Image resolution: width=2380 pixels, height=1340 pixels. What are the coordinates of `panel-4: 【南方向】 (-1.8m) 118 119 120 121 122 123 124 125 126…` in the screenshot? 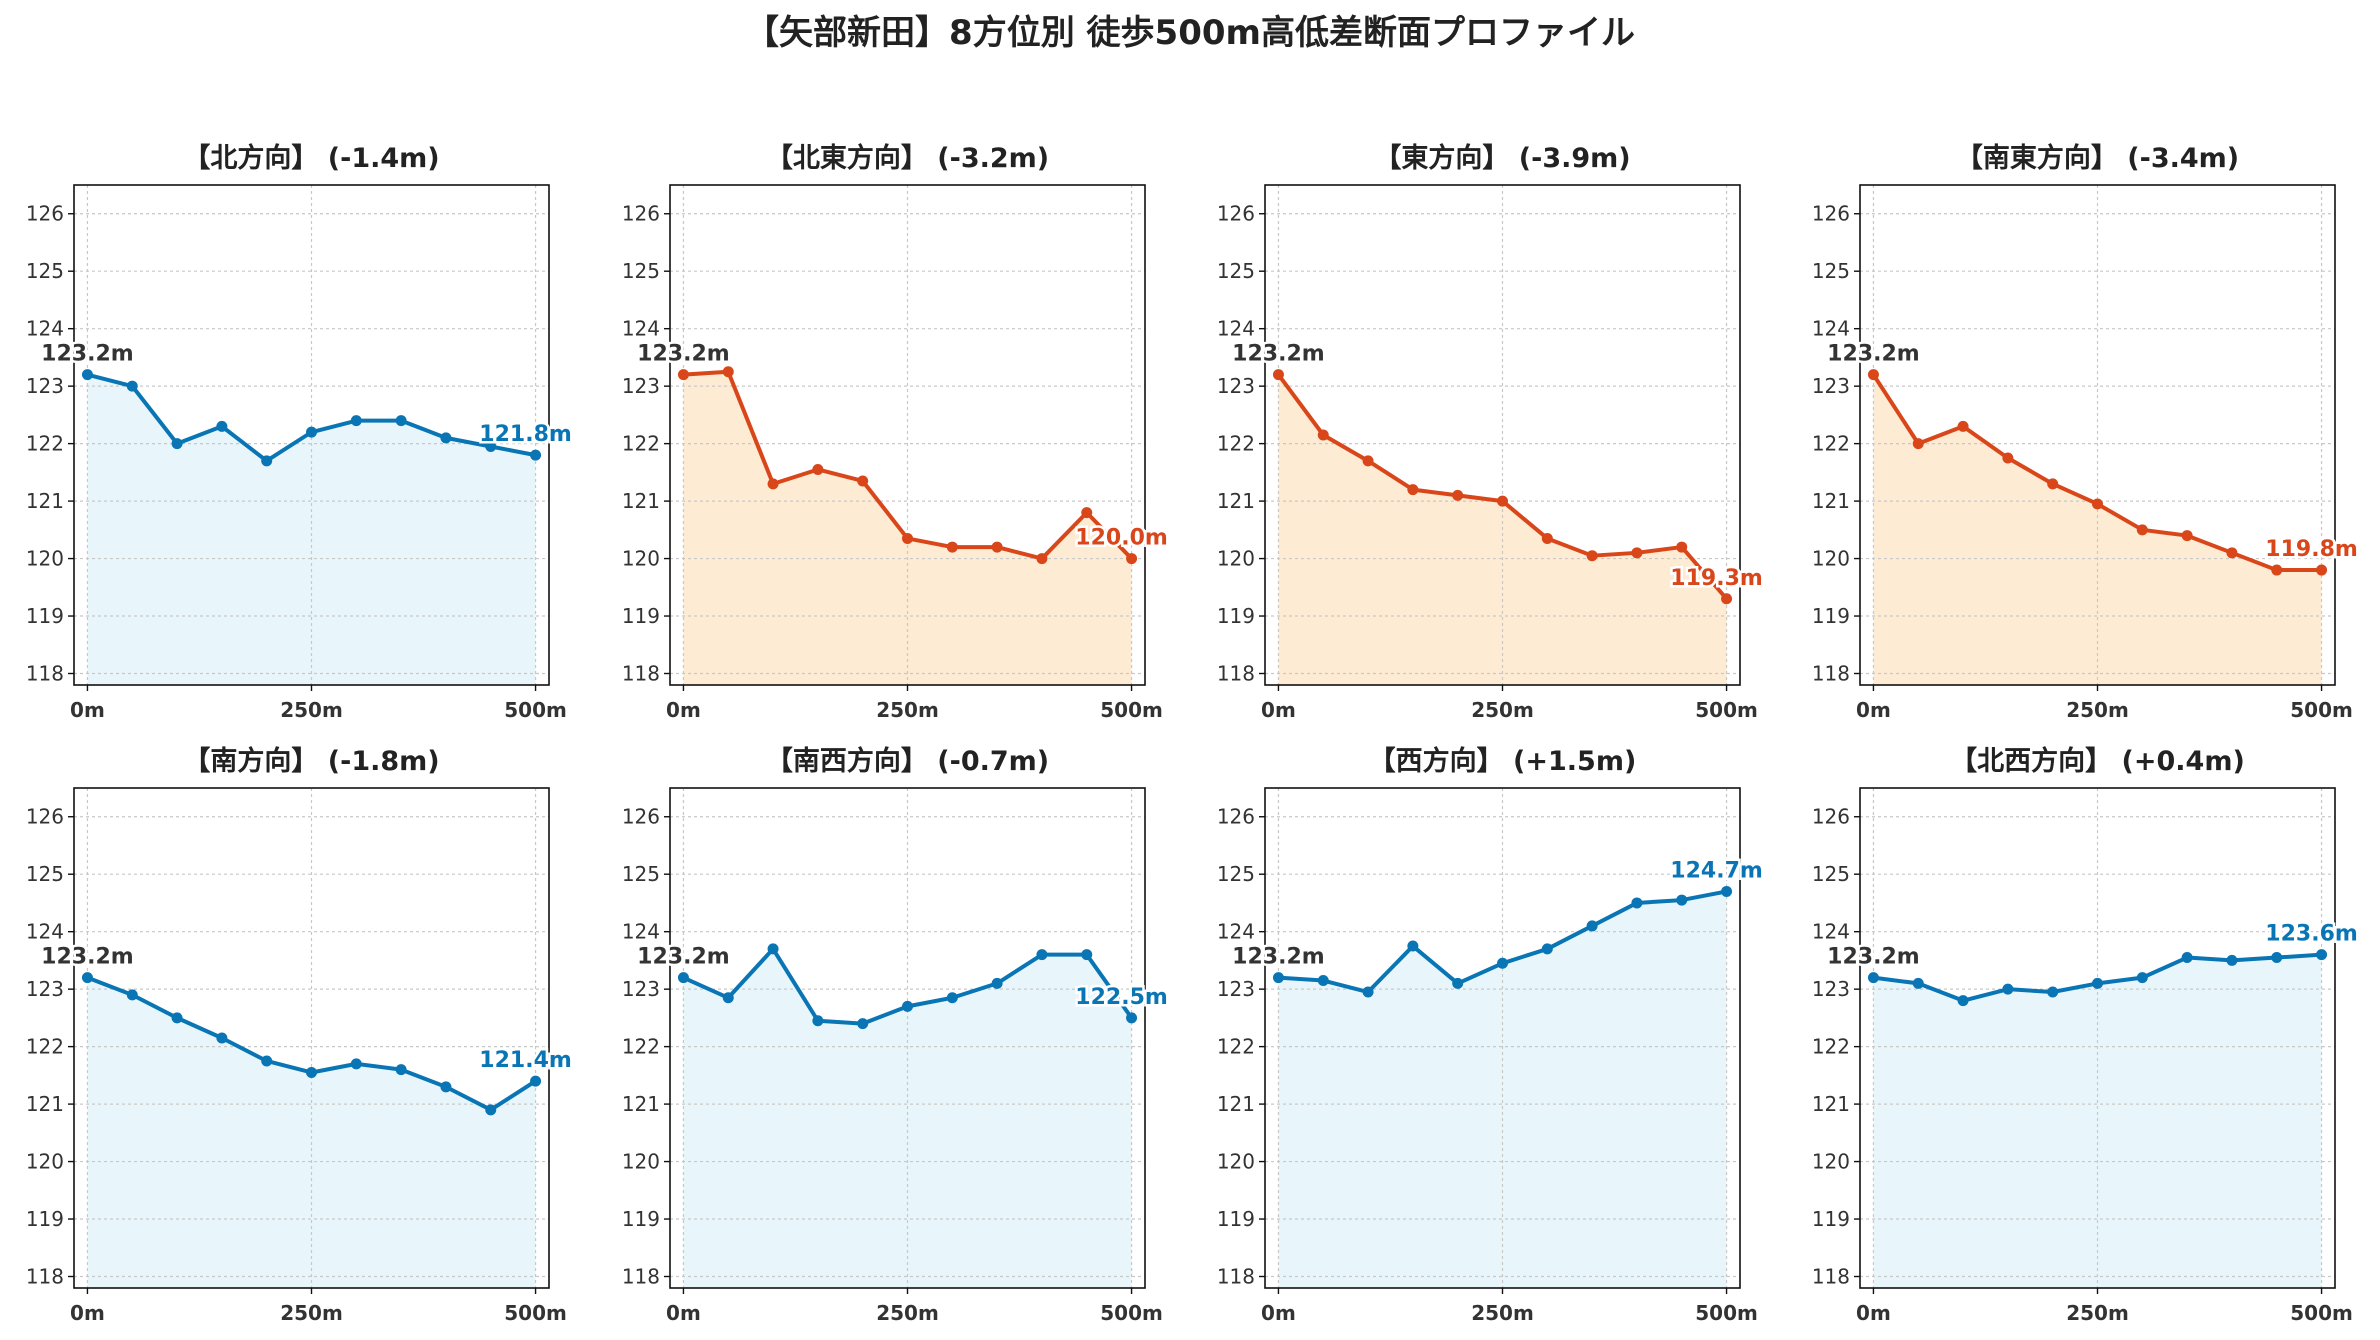 It's located at (300, 1035).